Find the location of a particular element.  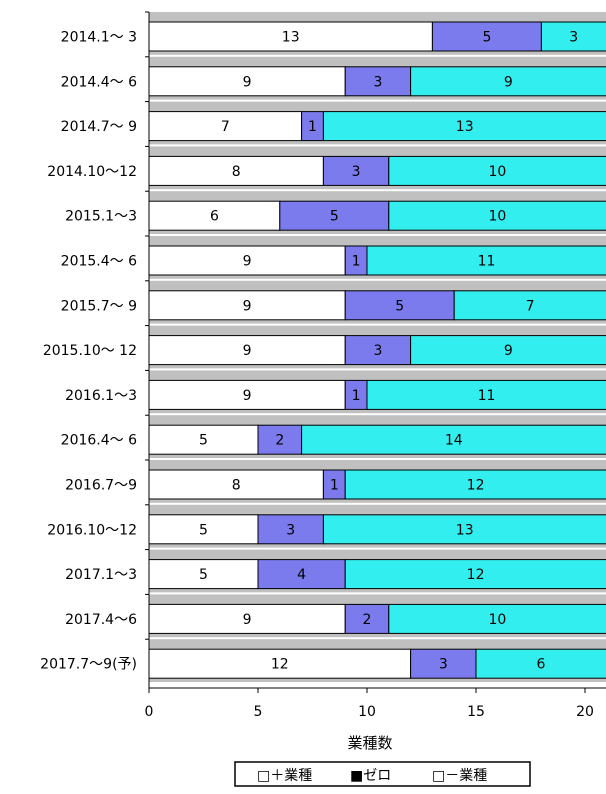

x-tick-label: 15 is located at coordinates (476, 712).